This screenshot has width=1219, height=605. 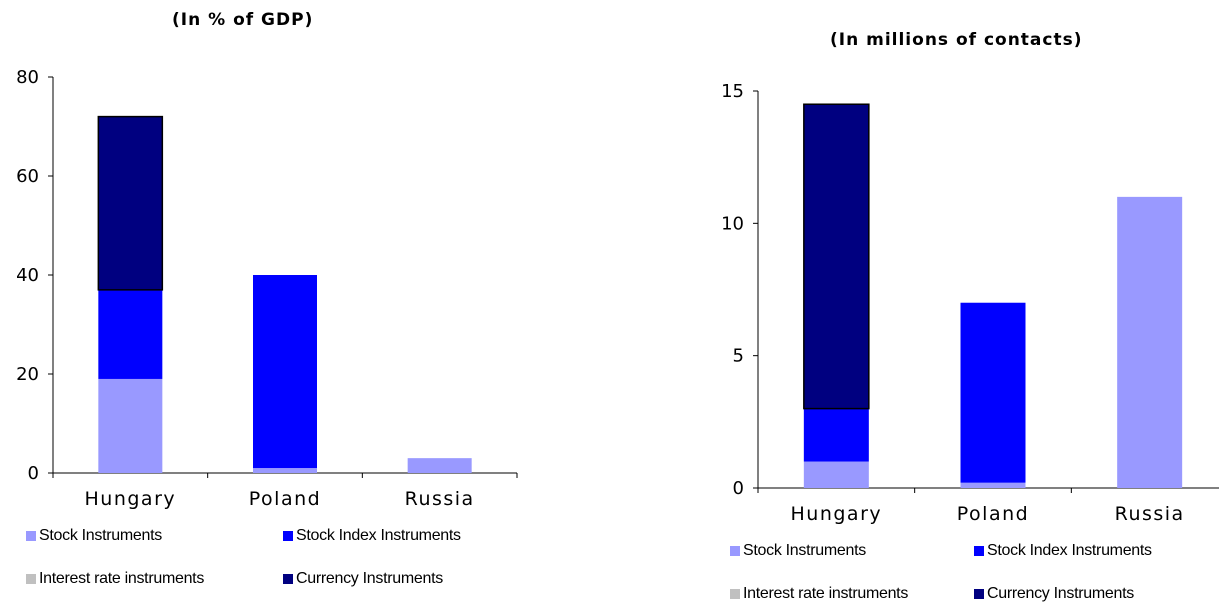 I want to click on y-tick-label: 60, so click(x=27, y=176).